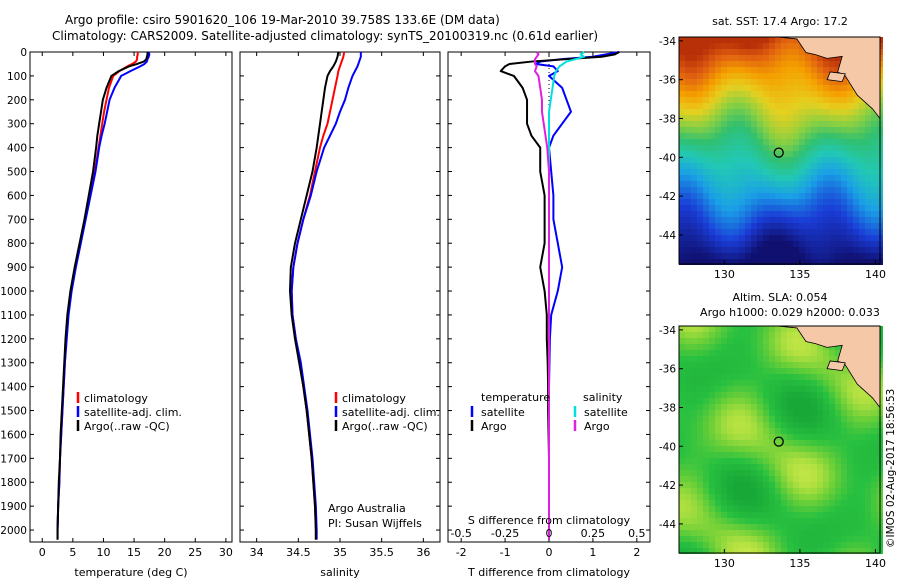  What do you see at coordinates (549, 533) in the screenshot?
I see `top-s-tick-label: 0` at bounding box center [549, 533].